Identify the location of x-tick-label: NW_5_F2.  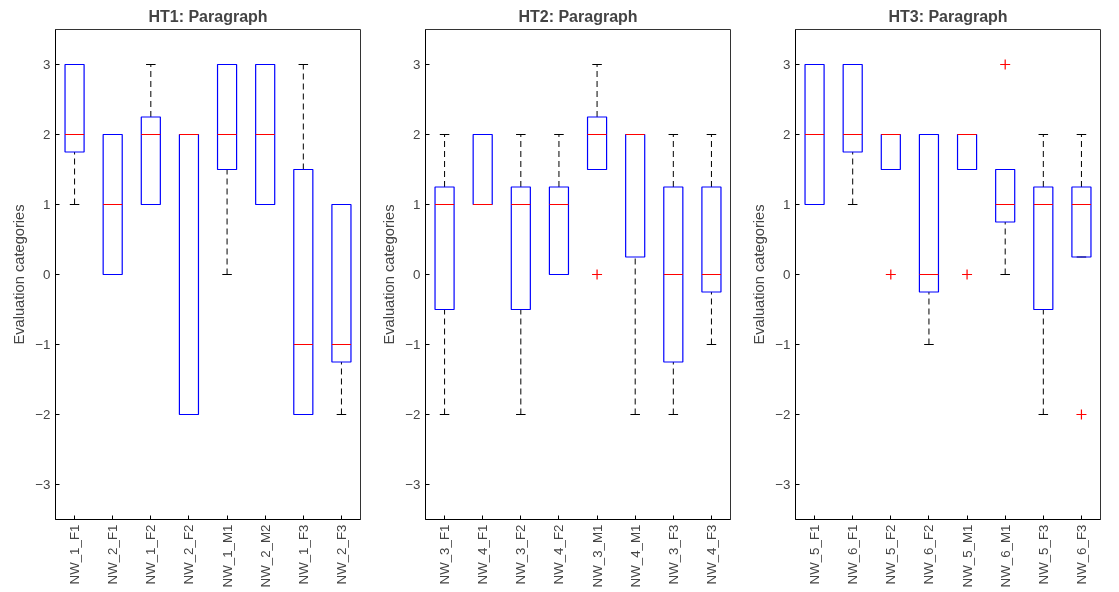
(891, 554).